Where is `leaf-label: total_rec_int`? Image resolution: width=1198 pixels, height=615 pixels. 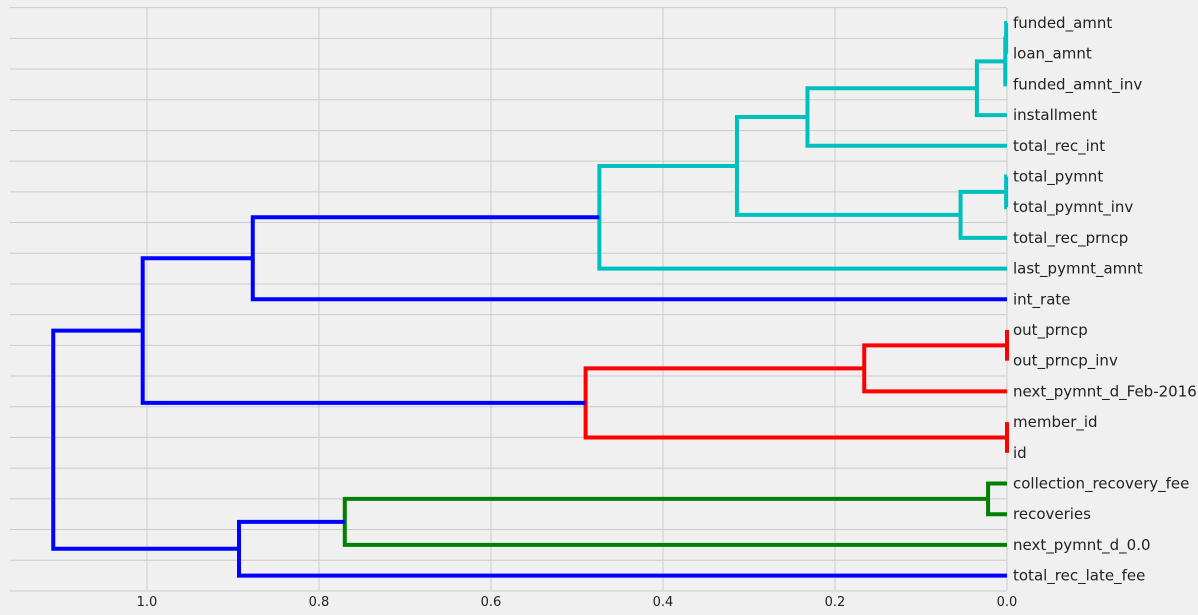
leaf-label: total_rec_int is located at coordinates (1059, 146).